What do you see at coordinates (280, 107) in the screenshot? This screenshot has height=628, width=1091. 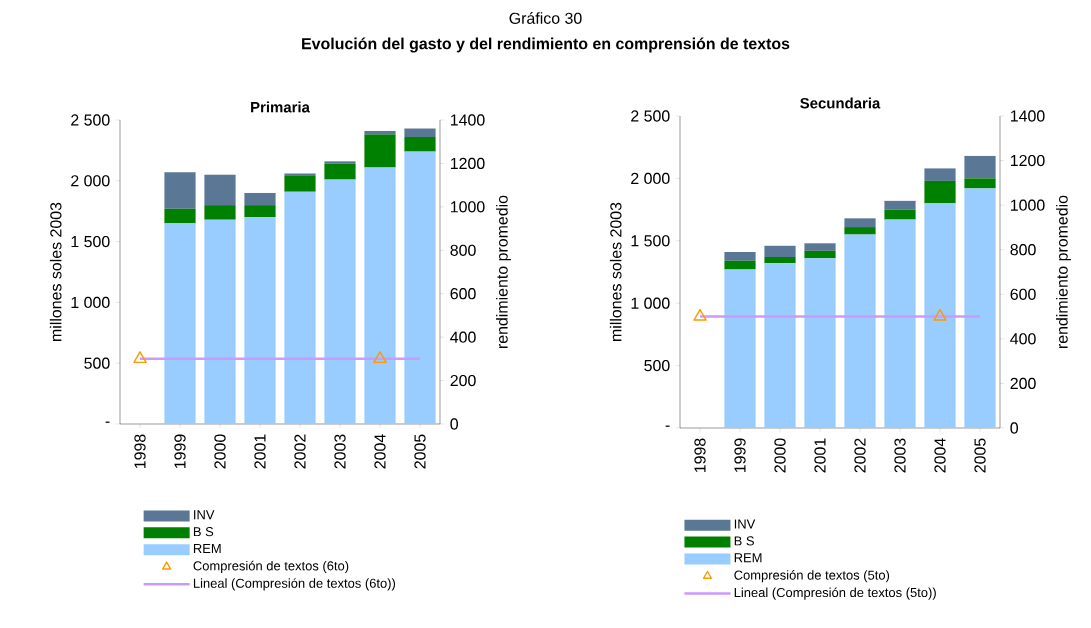 I see `chart-title: Primaria` at bounding box center [280, 107].